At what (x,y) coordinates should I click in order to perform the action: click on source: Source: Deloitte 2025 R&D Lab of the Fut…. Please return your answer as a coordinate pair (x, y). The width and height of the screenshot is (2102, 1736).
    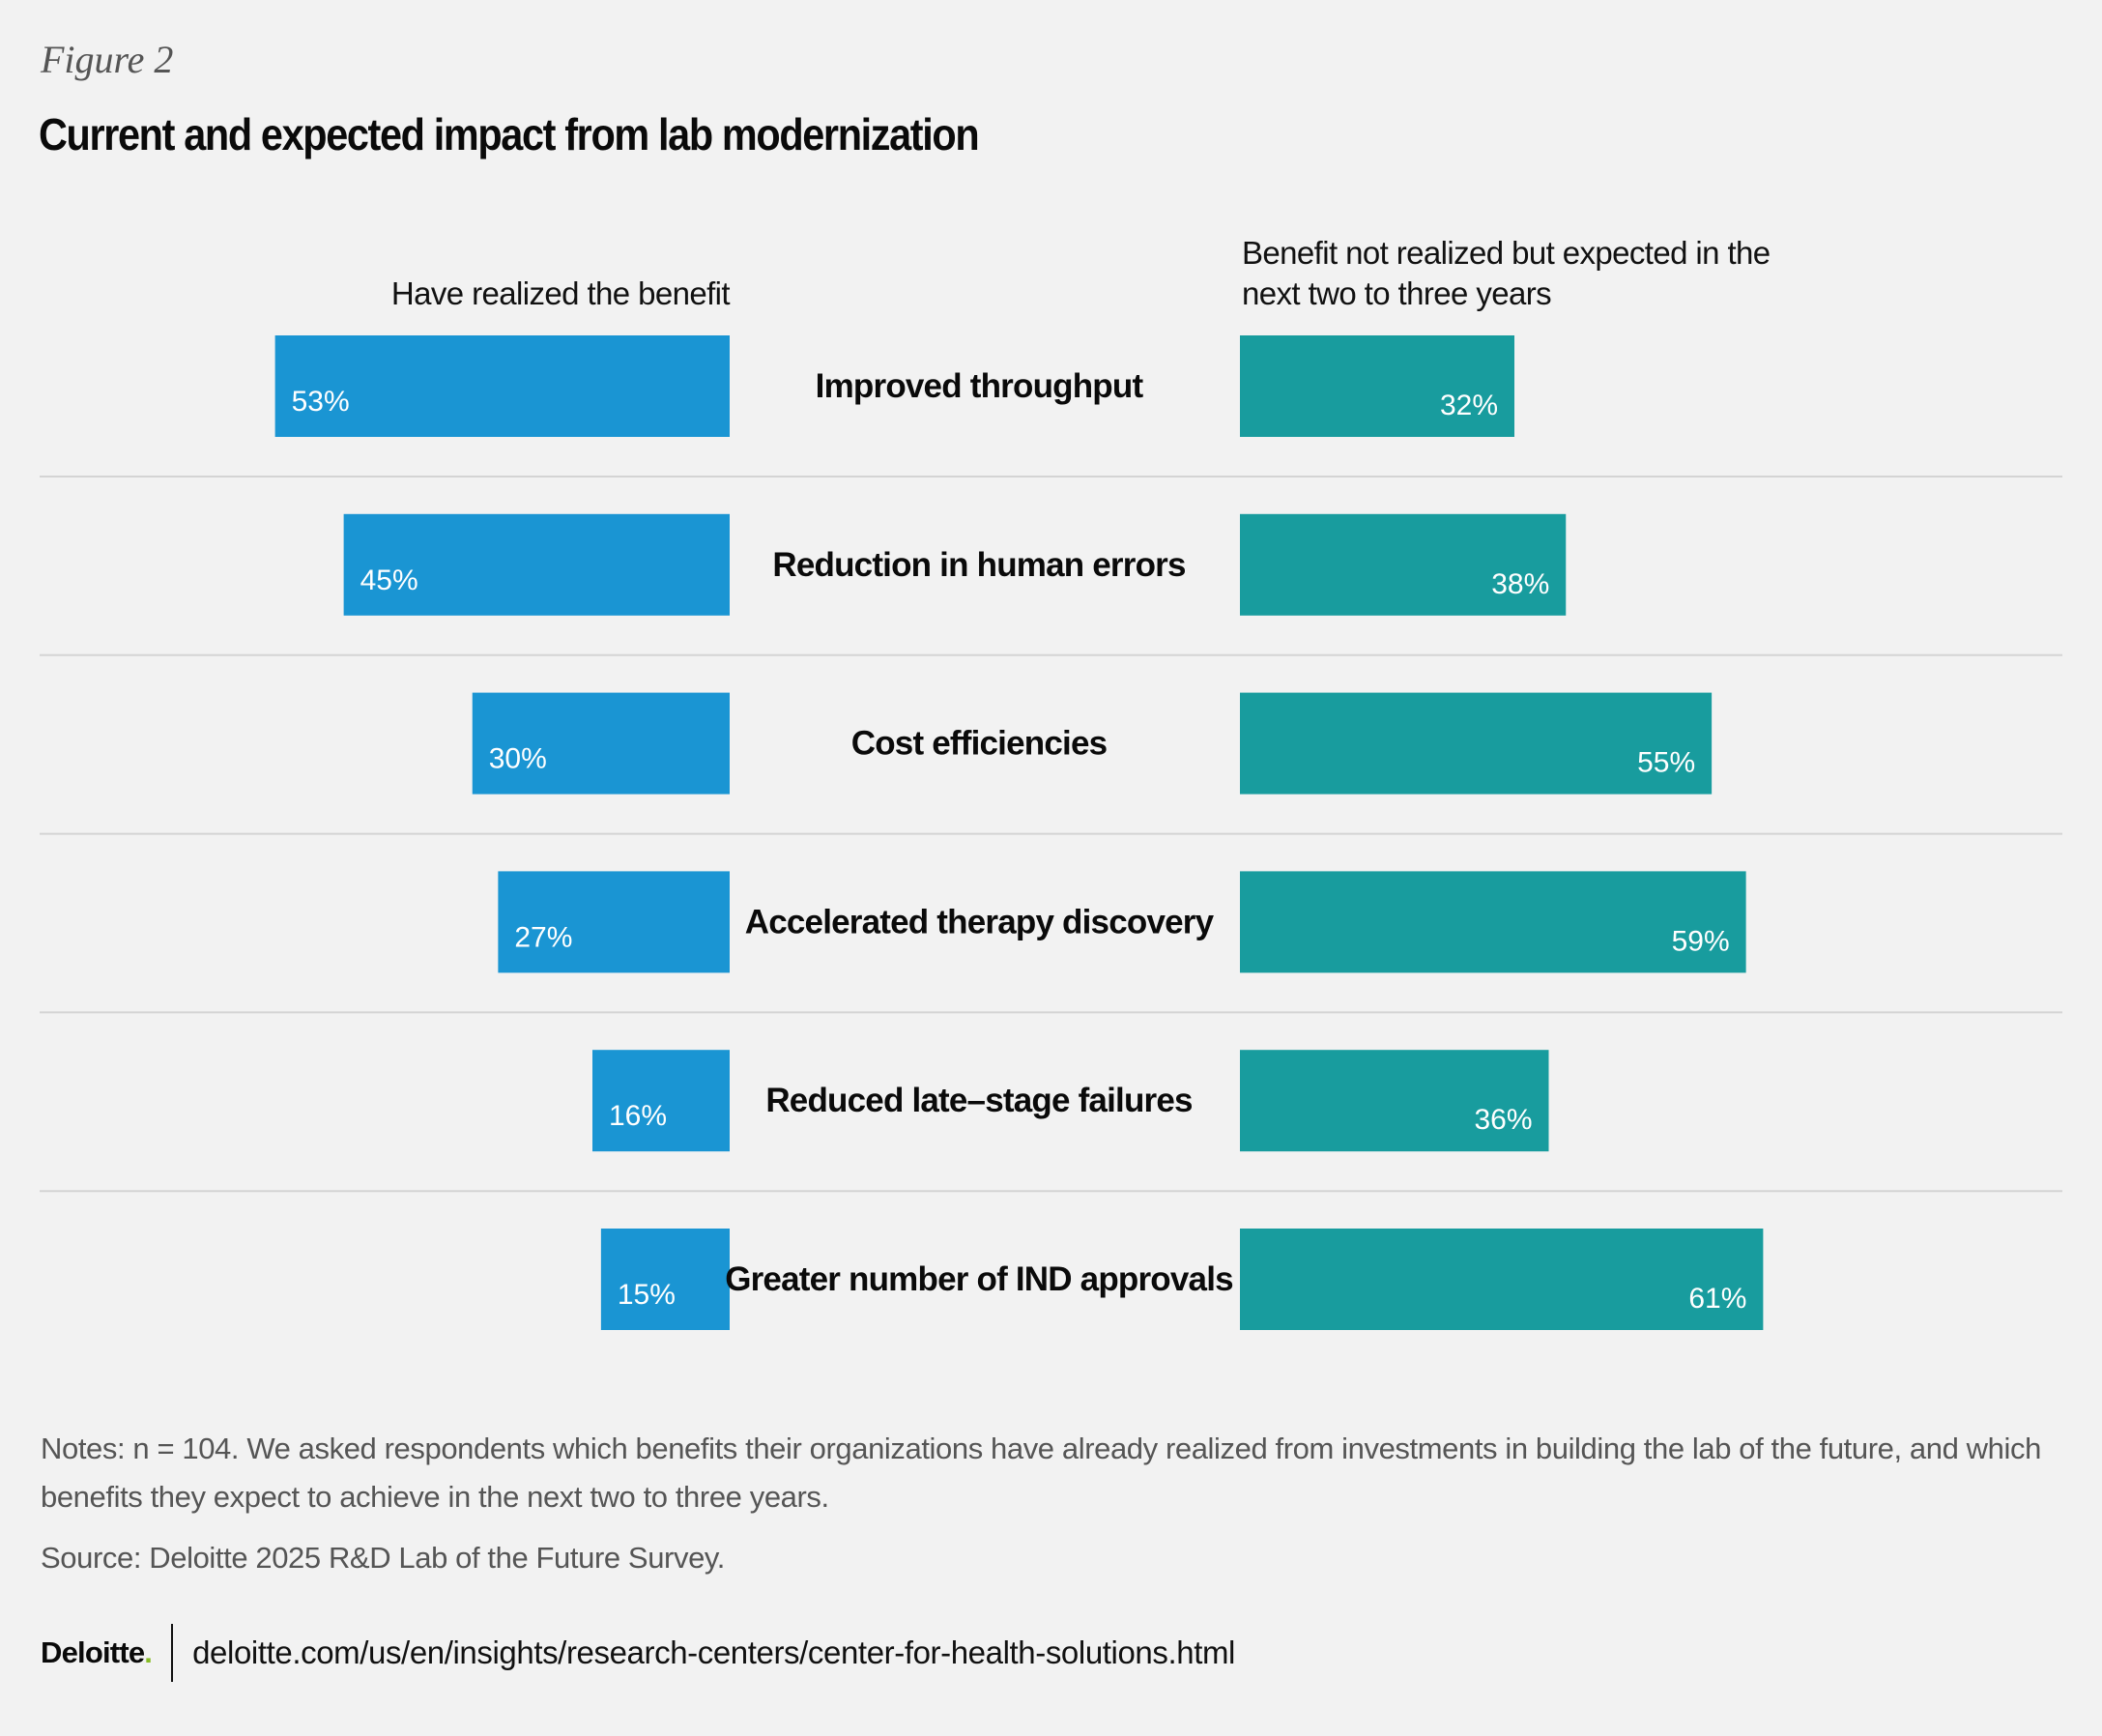
    Looking at the image, I should click on (383, 1558).